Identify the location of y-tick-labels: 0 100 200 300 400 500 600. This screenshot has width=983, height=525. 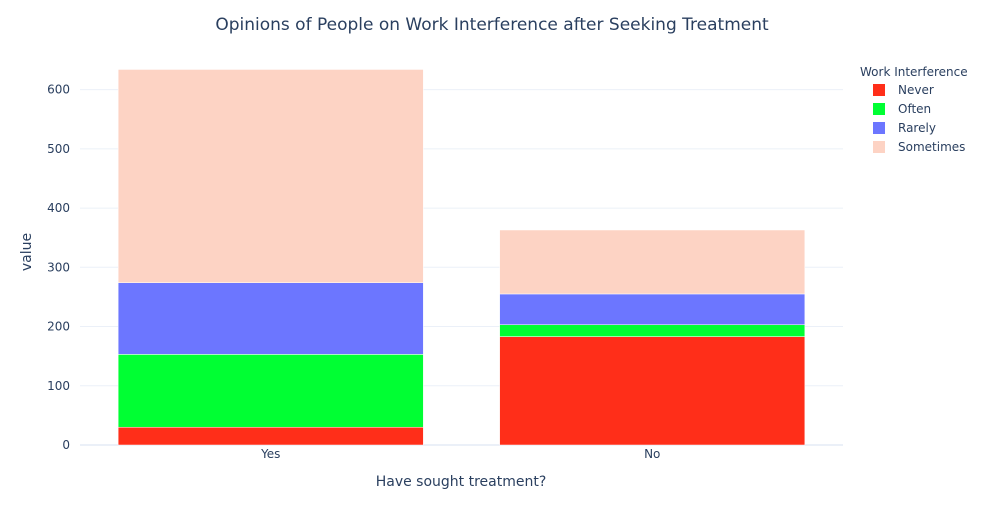
(58, 267).